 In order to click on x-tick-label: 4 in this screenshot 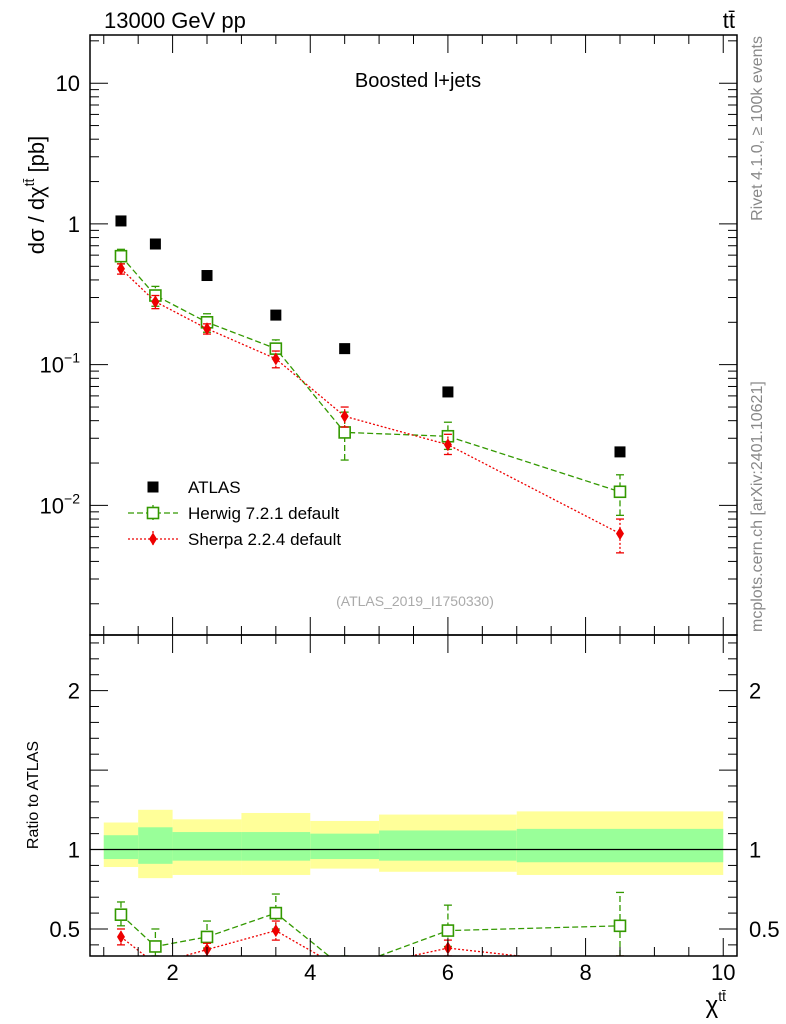, I will do `click(310, 972)`.